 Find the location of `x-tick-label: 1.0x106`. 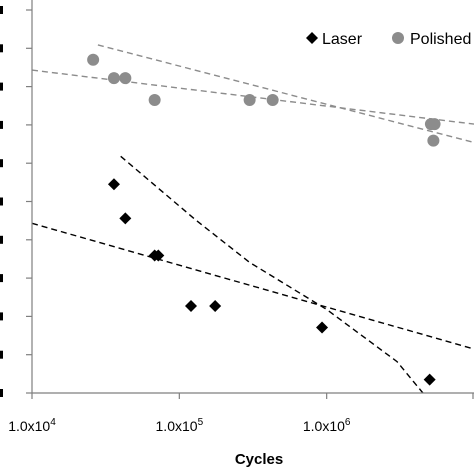

x-tick-label: 1.0x106 is located at coordinates (327, 425).